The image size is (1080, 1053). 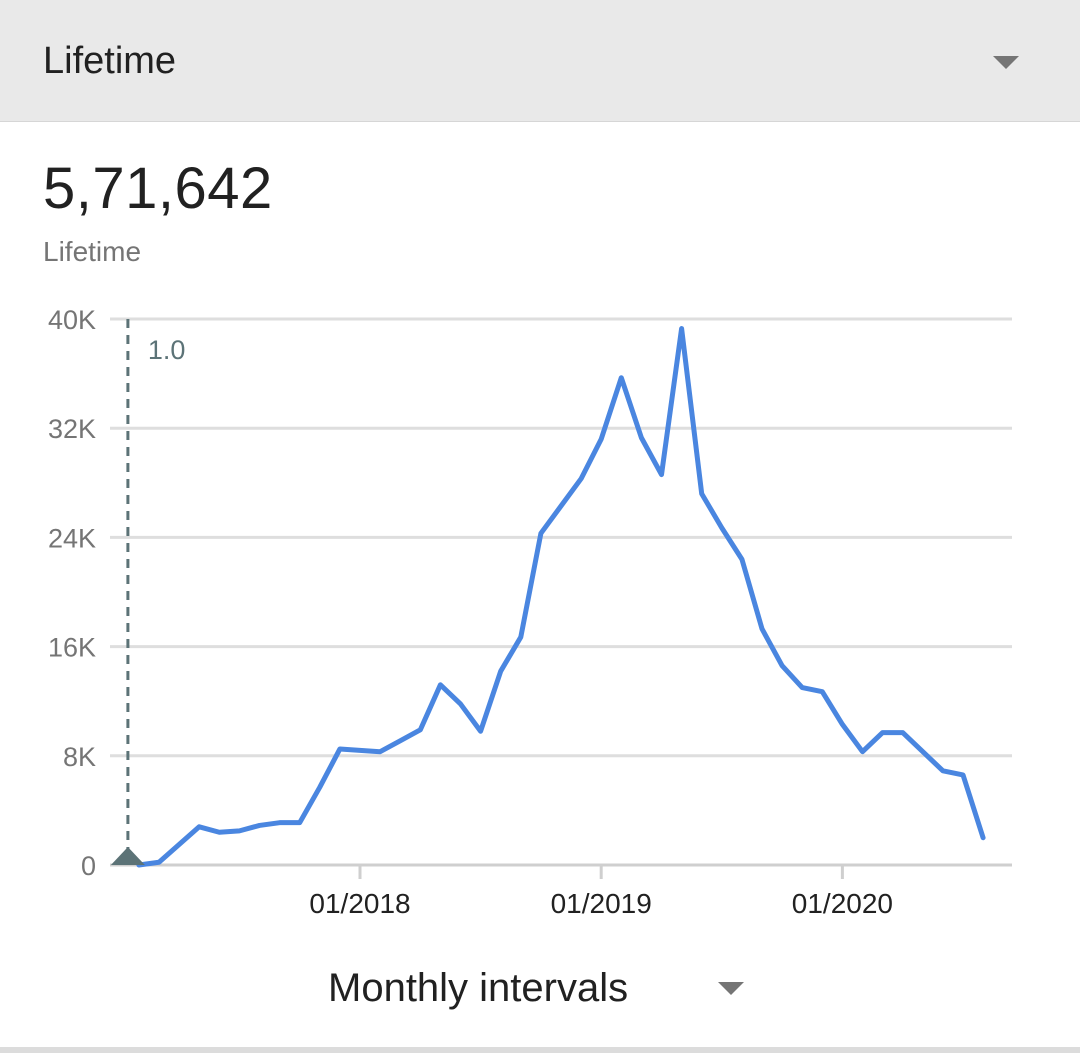 I want to click on period-title: Lifetime, so click(x=110, y=61).